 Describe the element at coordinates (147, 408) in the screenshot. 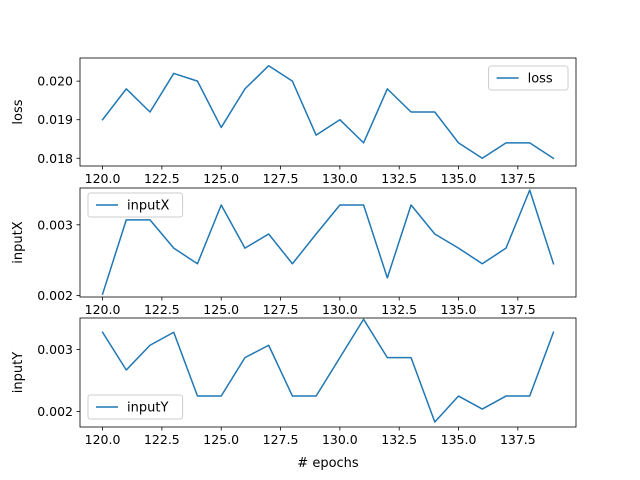

I see `legend-label: inputY` at that location.